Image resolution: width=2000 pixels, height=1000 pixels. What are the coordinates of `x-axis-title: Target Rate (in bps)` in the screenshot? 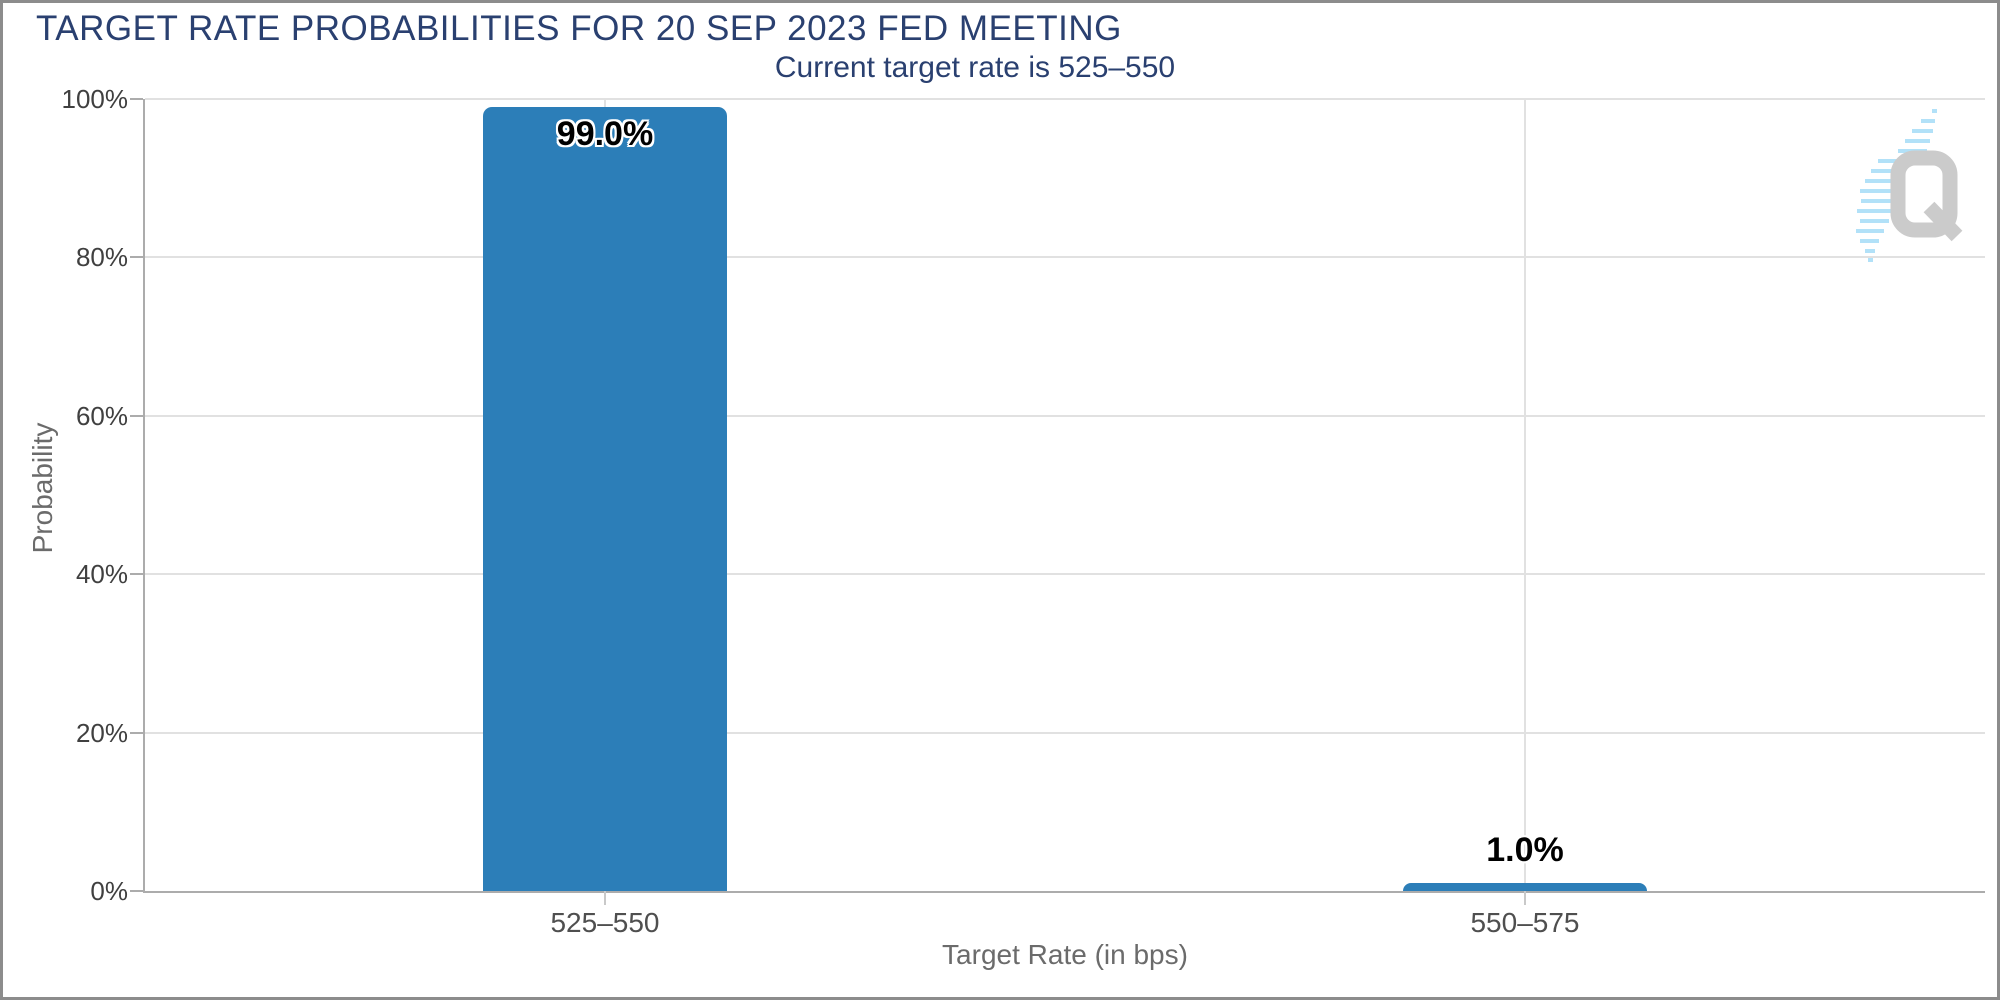 It's located at (1065, 954).